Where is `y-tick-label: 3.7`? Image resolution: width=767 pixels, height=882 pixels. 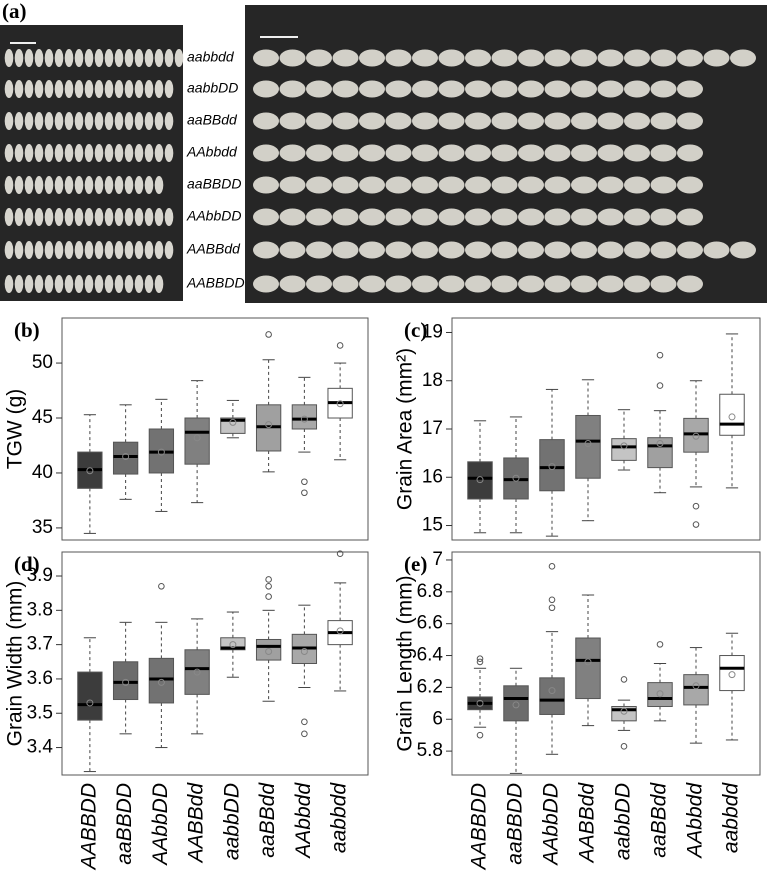 y-tick-label: 3.7 is located at coordinates (40, 644).